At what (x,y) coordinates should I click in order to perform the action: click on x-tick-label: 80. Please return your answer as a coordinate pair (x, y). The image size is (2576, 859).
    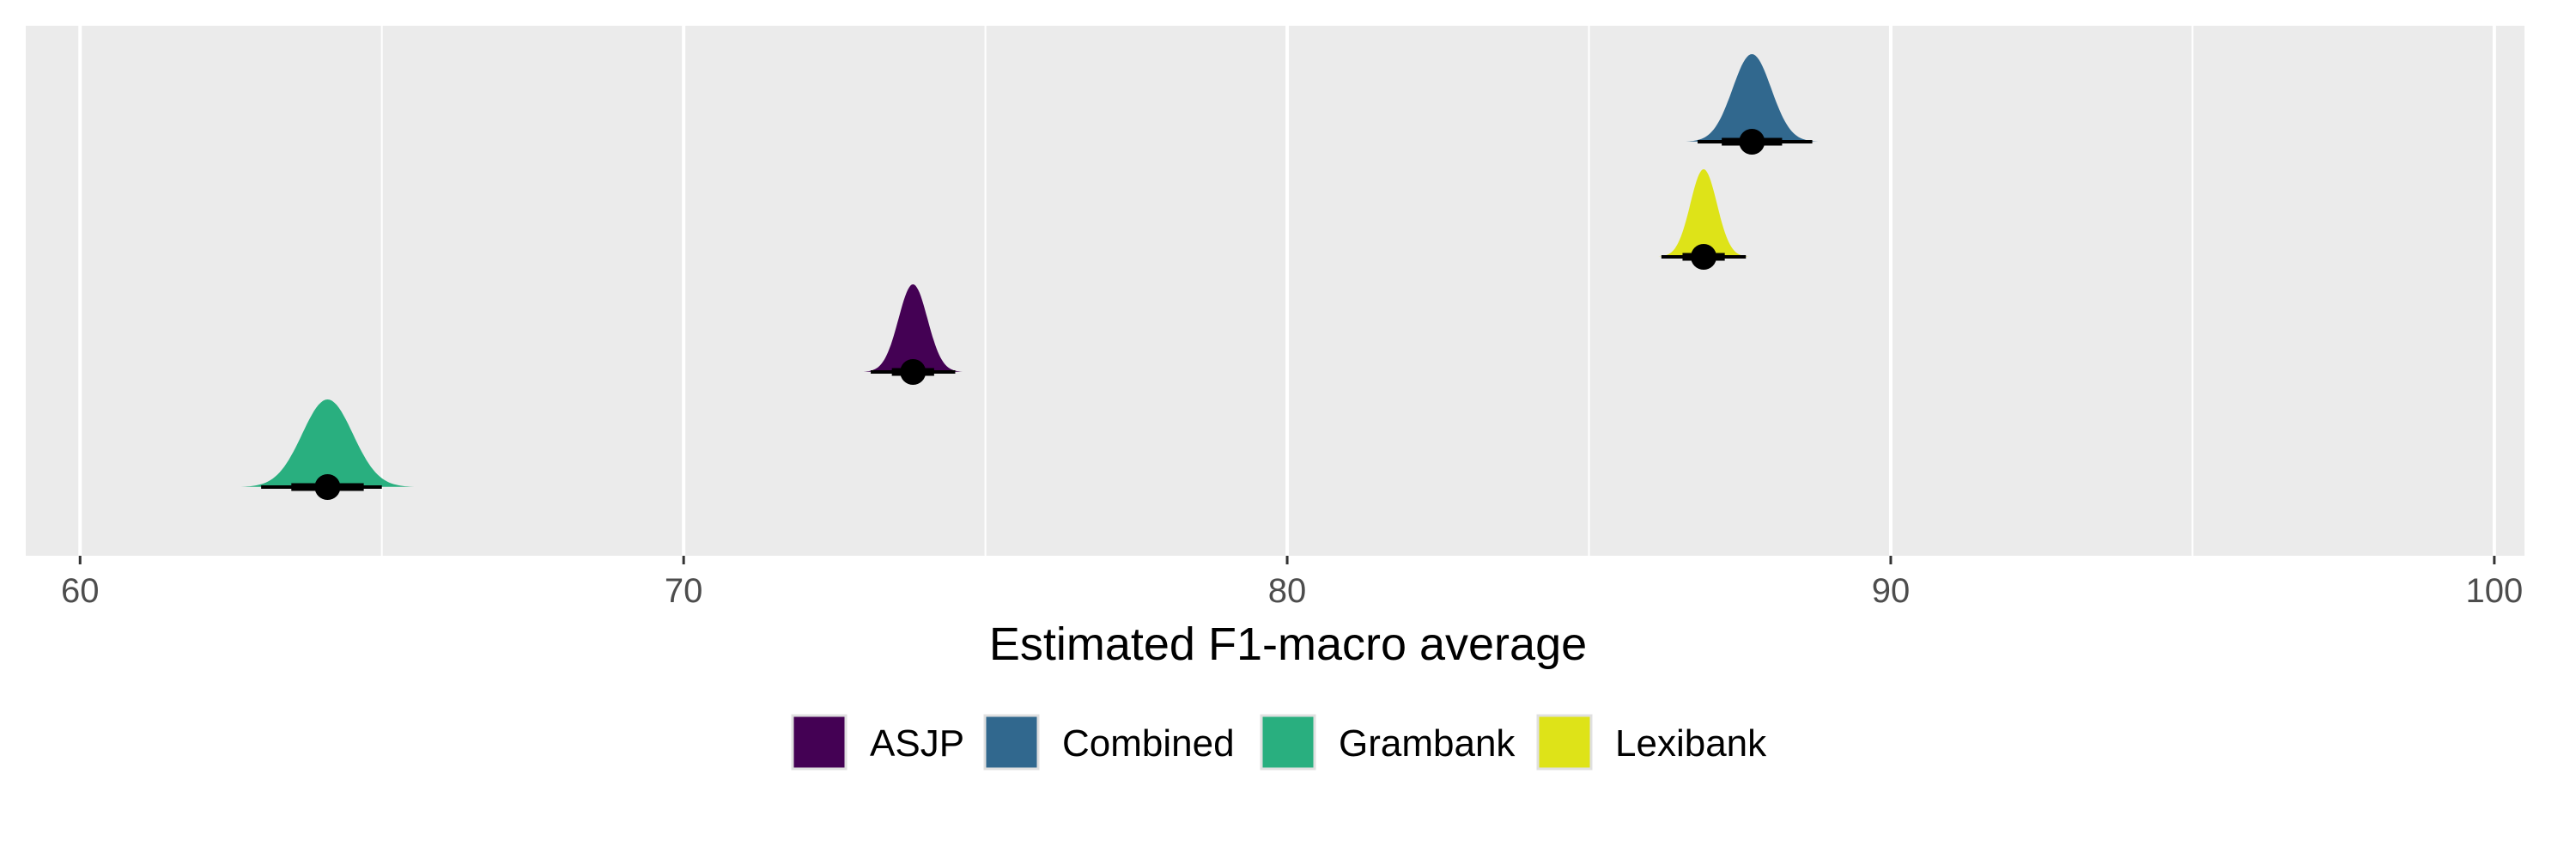
    Looking at the image, I should click on (1287, 591).